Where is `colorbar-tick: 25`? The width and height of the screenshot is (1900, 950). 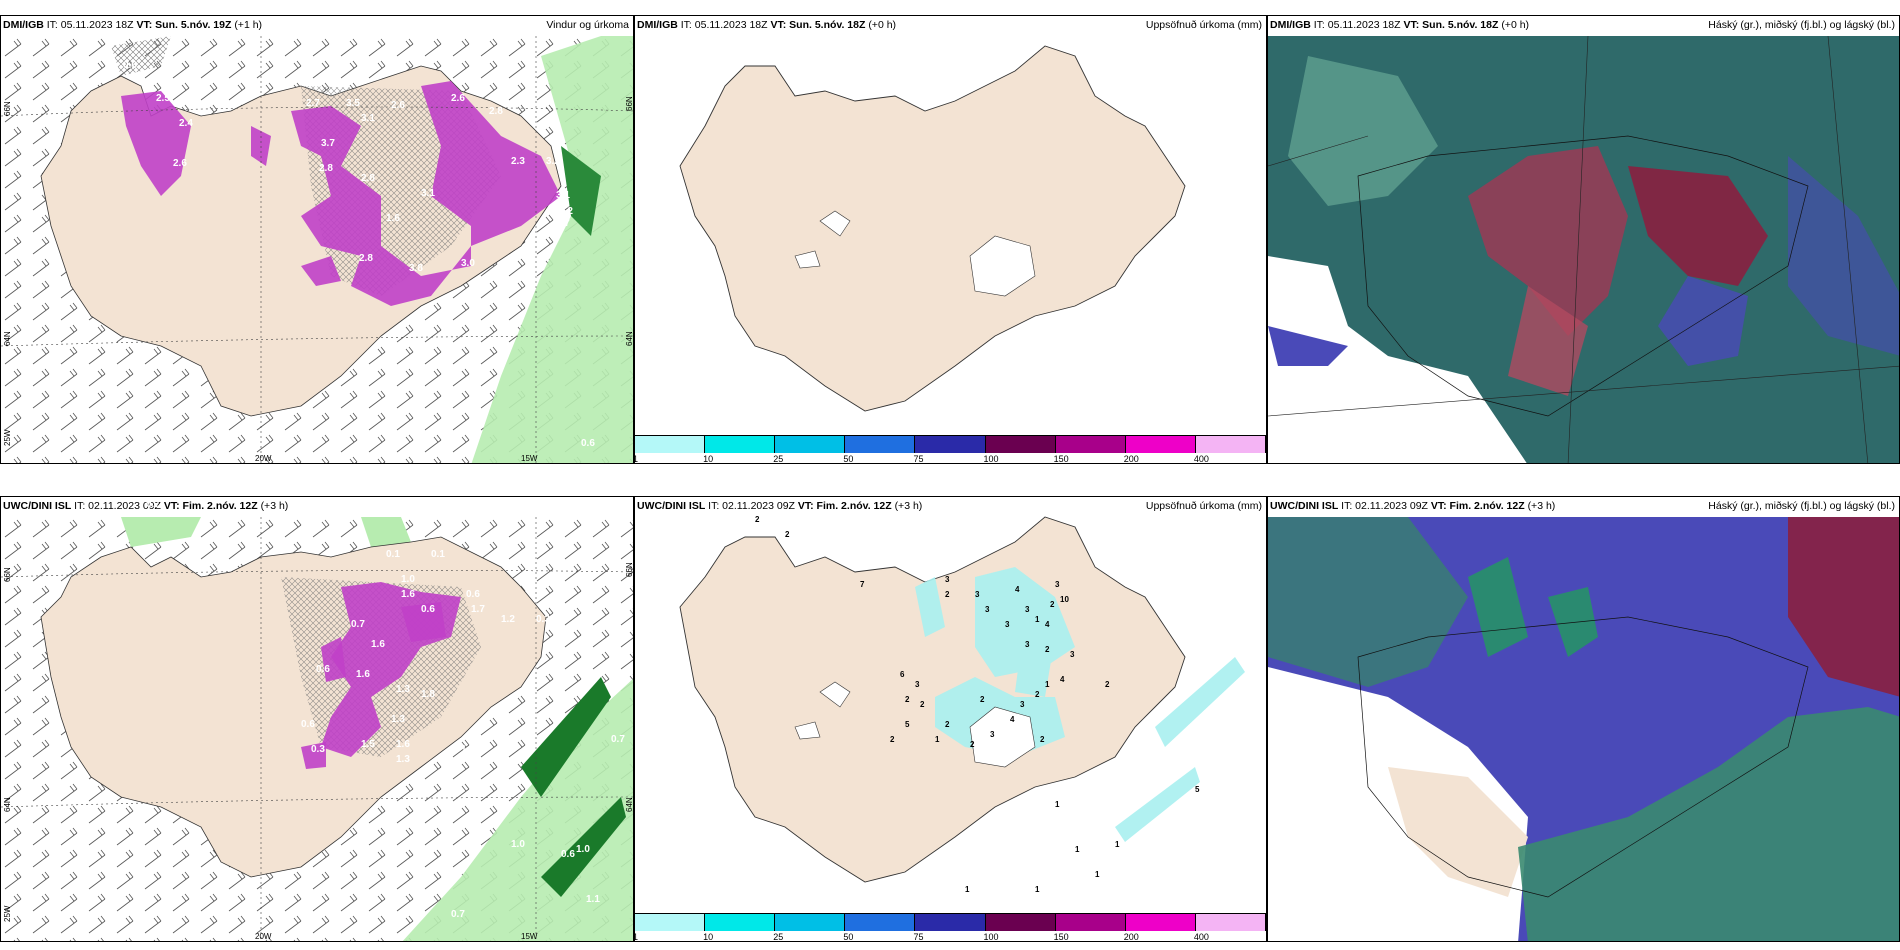 colorbar-tick: 25 is located at coordinates (778, 937).